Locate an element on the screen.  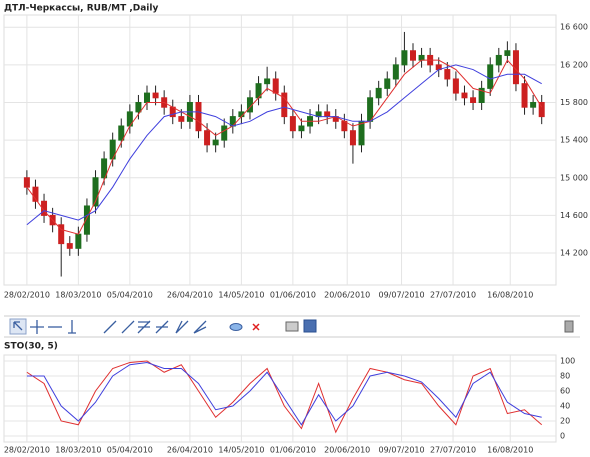
y-tick-label: 15 000 is located at coordinates (574, 177).